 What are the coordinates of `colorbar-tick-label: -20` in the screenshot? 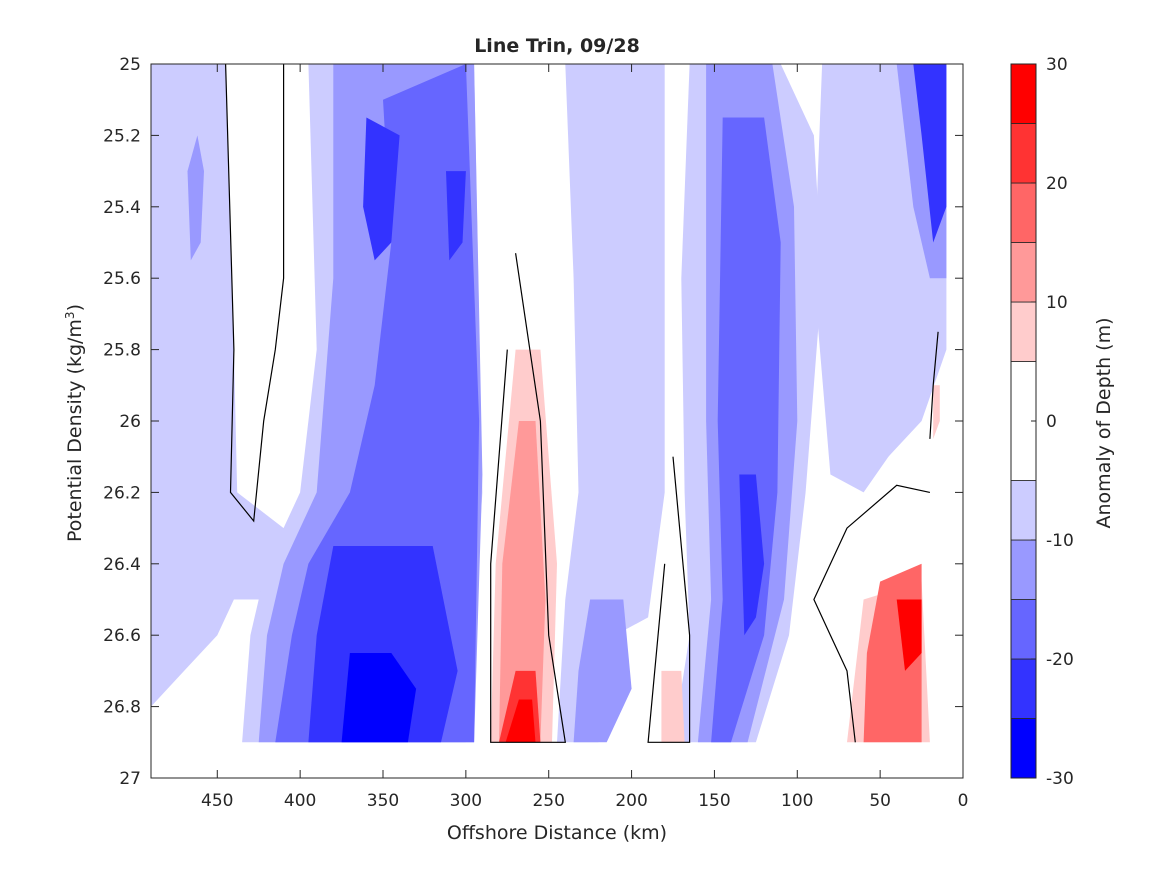 It's located at (1060, 660).